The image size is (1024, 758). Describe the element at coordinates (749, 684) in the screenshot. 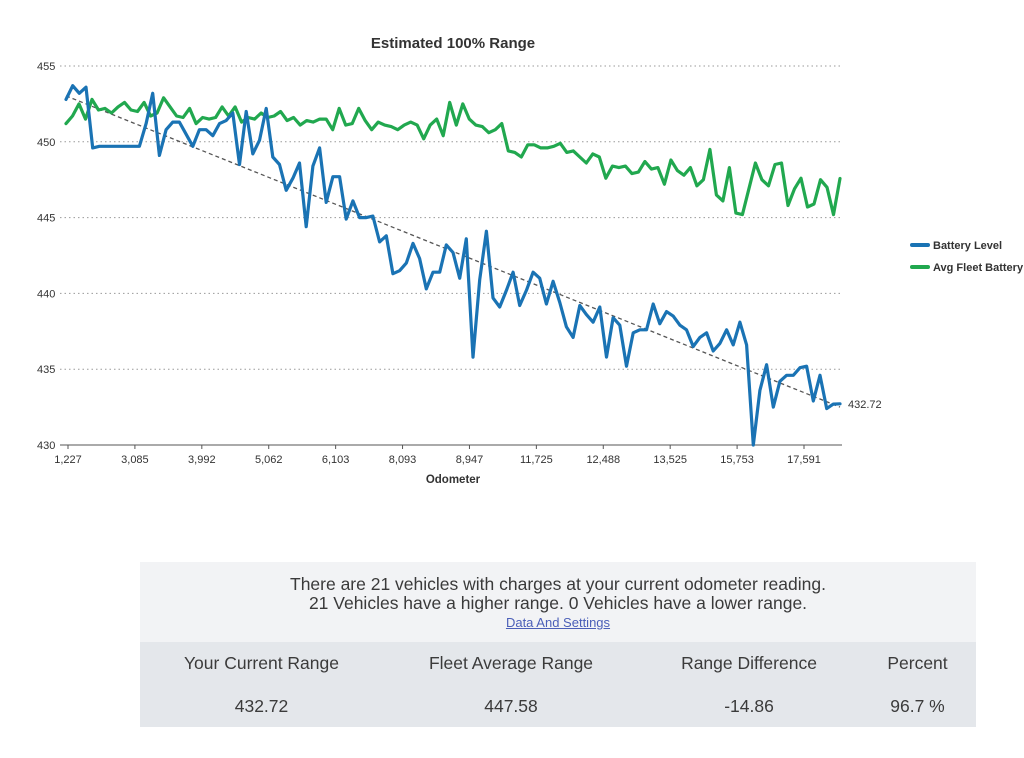

I see `stat-range-difference: Range Difference -14.86` at that location.